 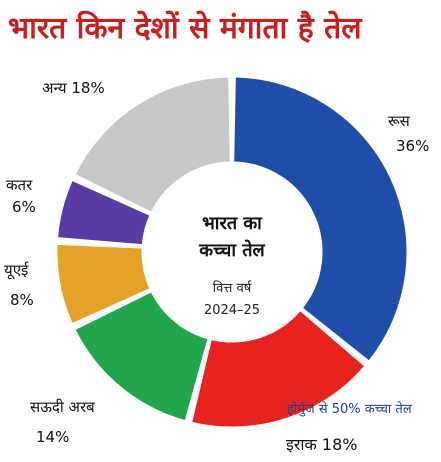 I want to click on slice-label-यूएई: यूएई, so click(x=16, y=270).